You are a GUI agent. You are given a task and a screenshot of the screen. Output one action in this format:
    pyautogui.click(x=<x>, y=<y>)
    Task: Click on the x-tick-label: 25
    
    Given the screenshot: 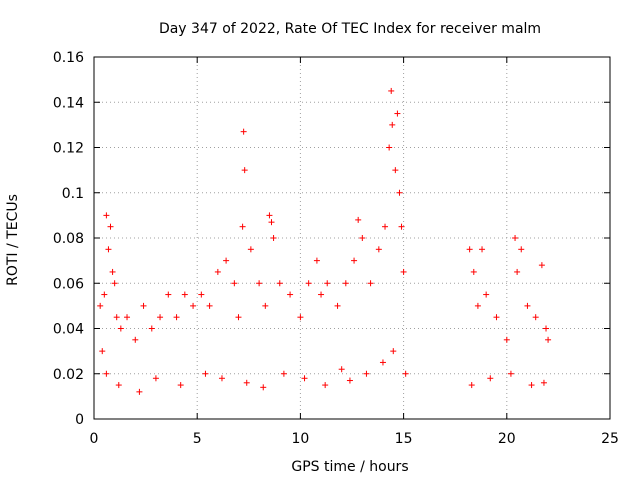 What is the action you would take?
    pyautogui.click(x=610, y=439)
    